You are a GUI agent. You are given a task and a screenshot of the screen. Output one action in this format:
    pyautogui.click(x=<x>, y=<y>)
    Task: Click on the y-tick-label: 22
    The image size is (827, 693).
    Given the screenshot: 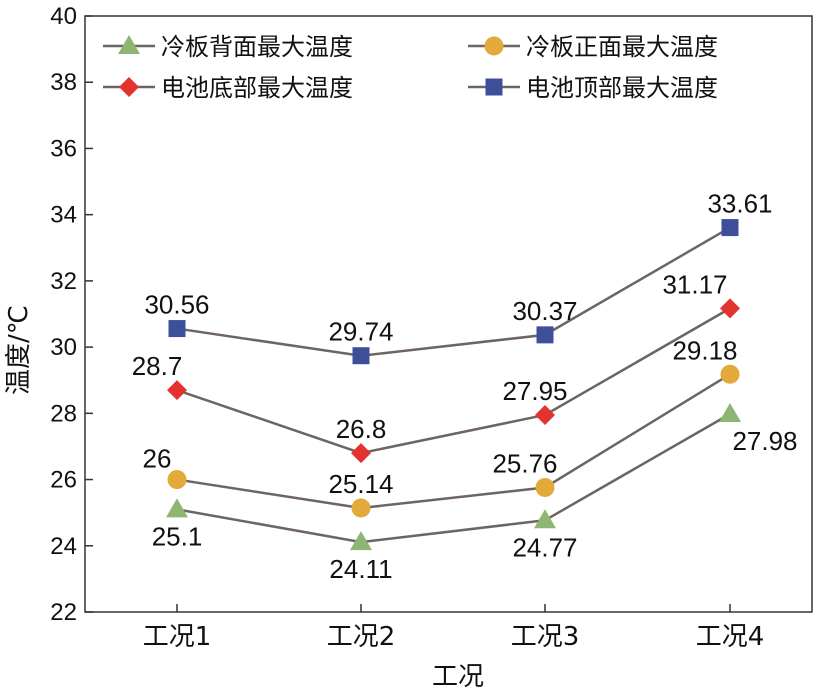 What is the action you would take?
    pyautogui.click(x=63, y=612)
    